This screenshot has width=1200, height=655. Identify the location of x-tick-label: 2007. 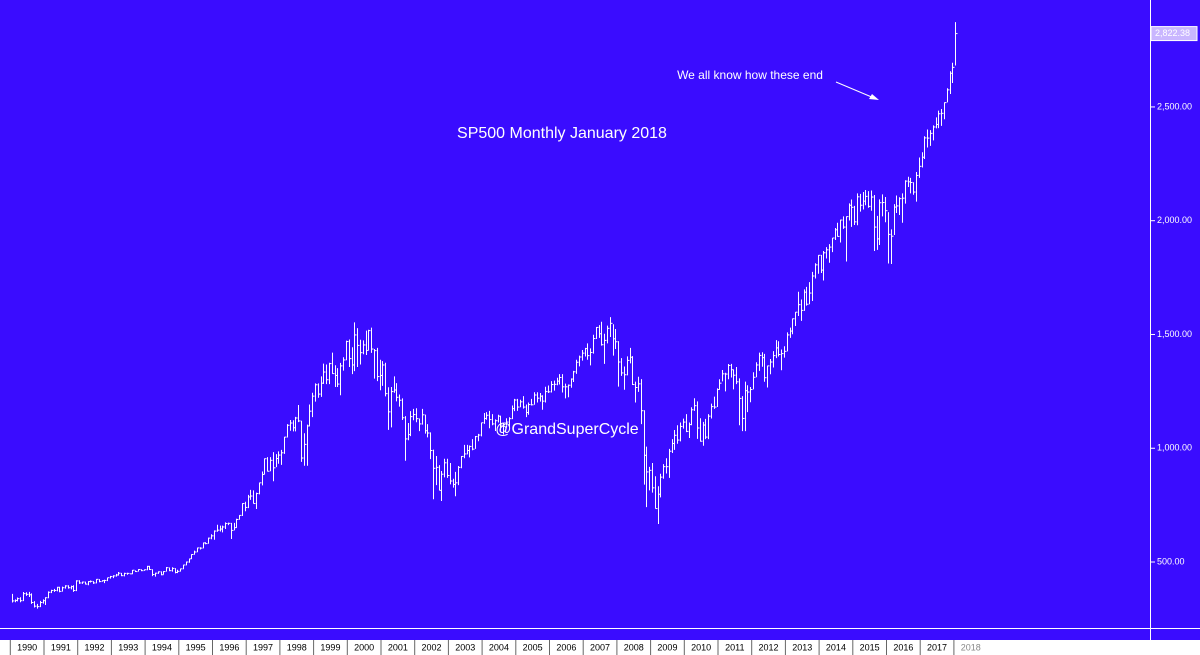
(600, 647).